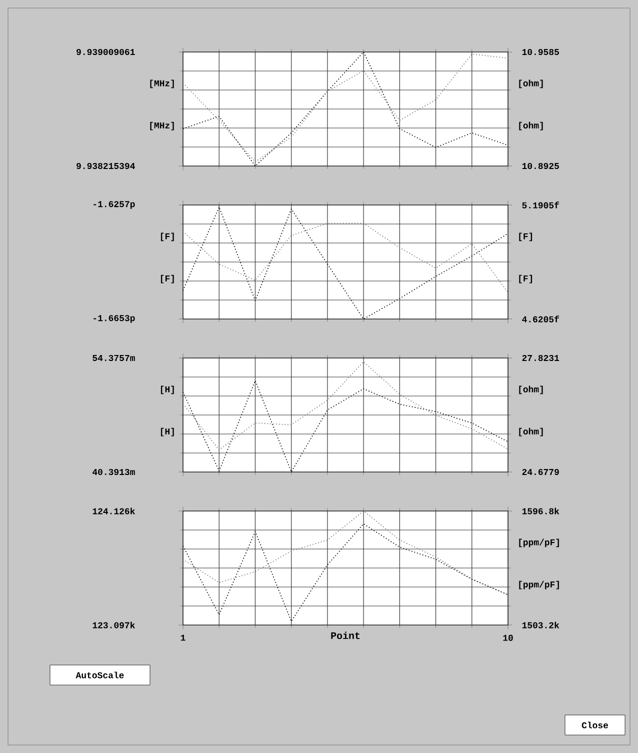  Describe the element at coordinates (541, 625) in the screenshot. I see `y2-tick-label: 1503.2k` at that location.